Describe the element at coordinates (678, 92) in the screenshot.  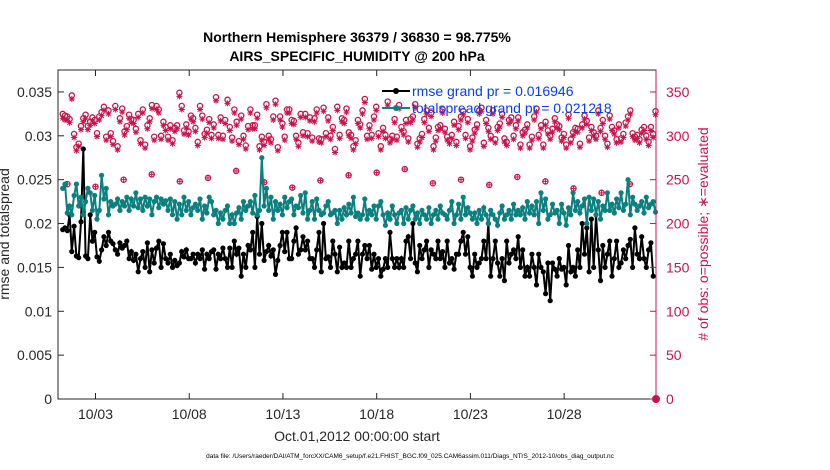
I see `y2-tick-label: 350` at that location.